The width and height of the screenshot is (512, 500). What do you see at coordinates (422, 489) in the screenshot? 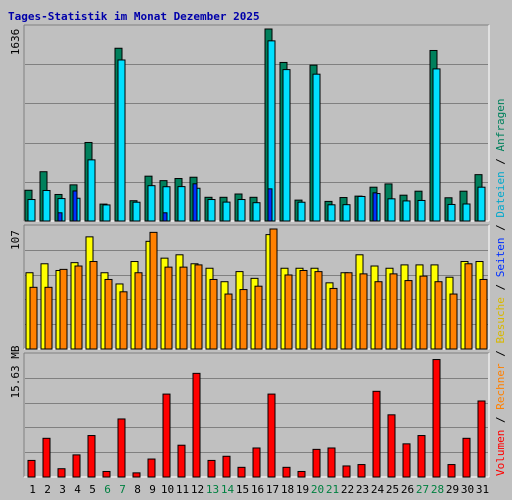
I see `x-tick-label: 27` at bounding box center [422, 489].